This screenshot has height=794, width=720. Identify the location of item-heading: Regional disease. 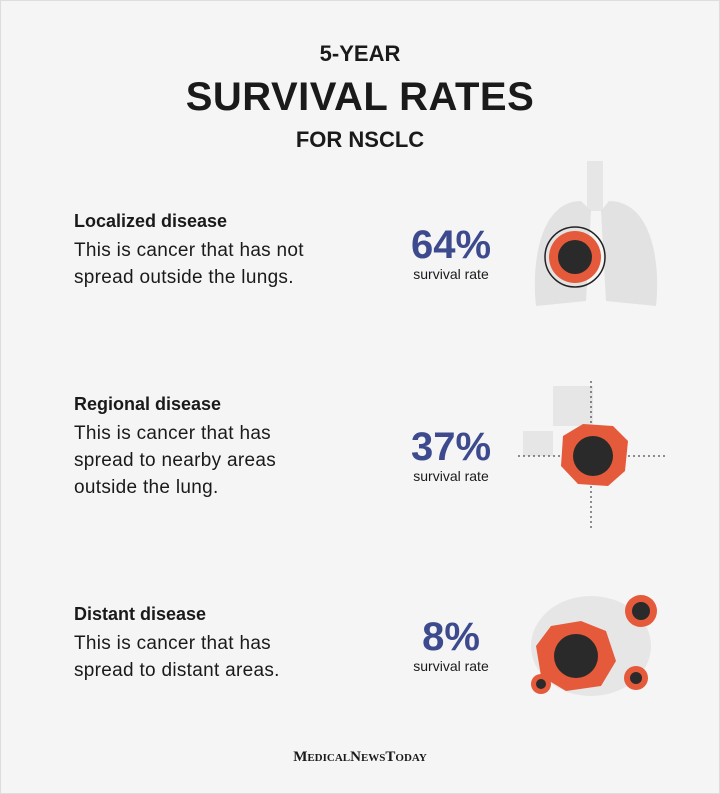
(148, 404).